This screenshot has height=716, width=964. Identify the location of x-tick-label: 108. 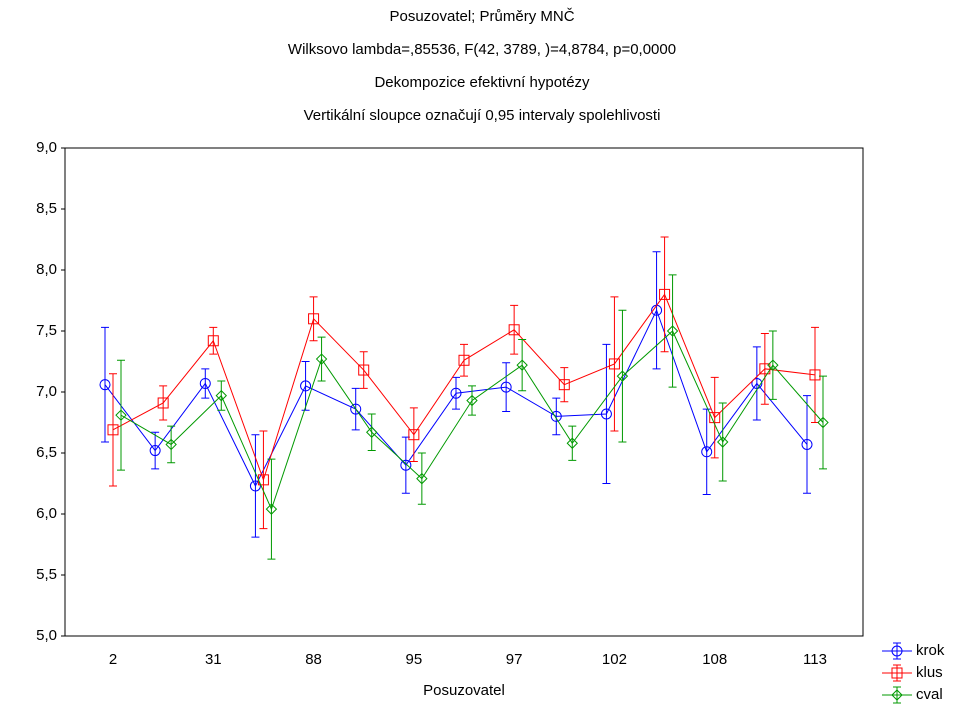
(714, 659).